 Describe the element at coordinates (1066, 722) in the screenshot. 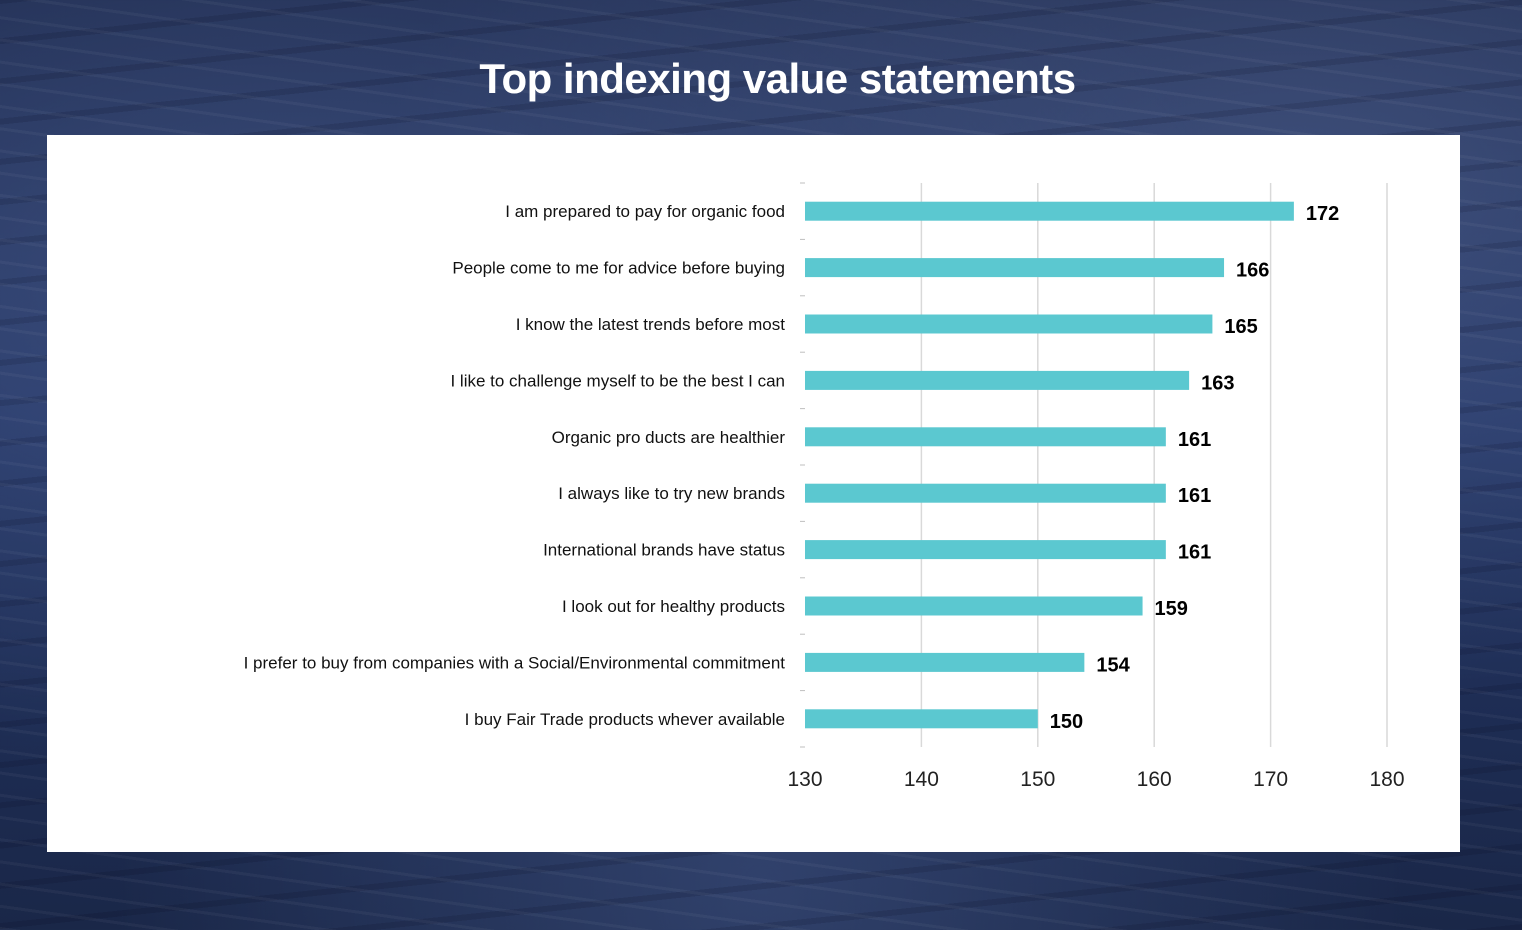

I see `value-label: 150` at that location.